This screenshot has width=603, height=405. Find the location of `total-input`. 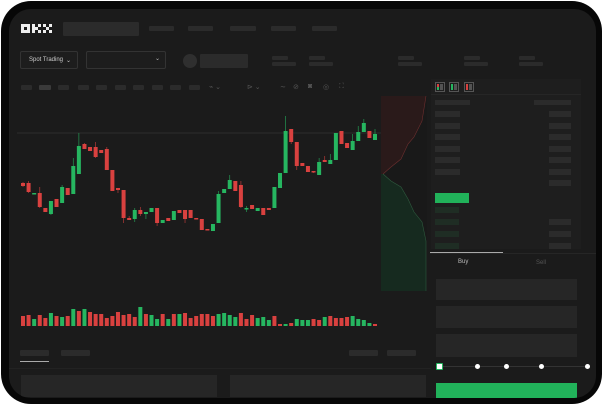

total-input is located at coordinates (506, 345).